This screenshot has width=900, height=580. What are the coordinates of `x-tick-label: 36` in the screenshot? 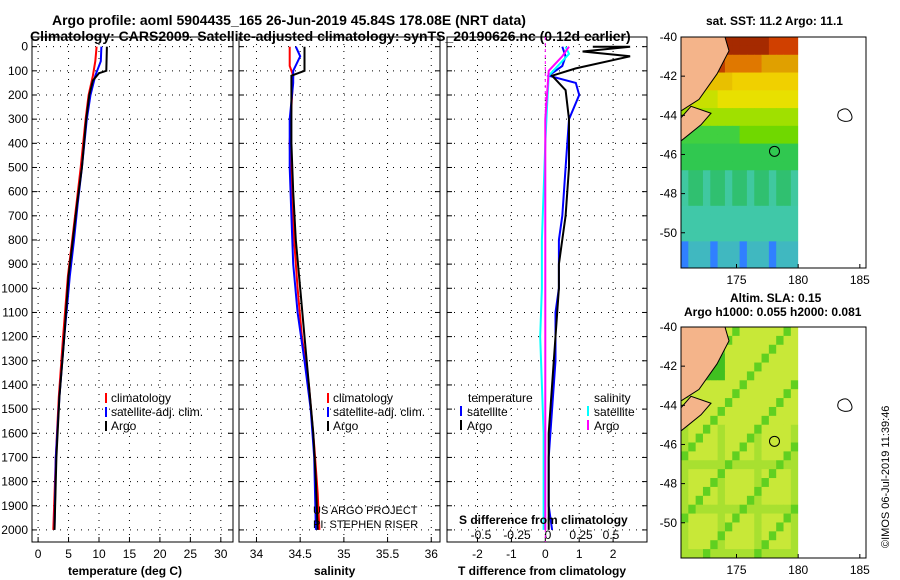 It's located at (432, 554).